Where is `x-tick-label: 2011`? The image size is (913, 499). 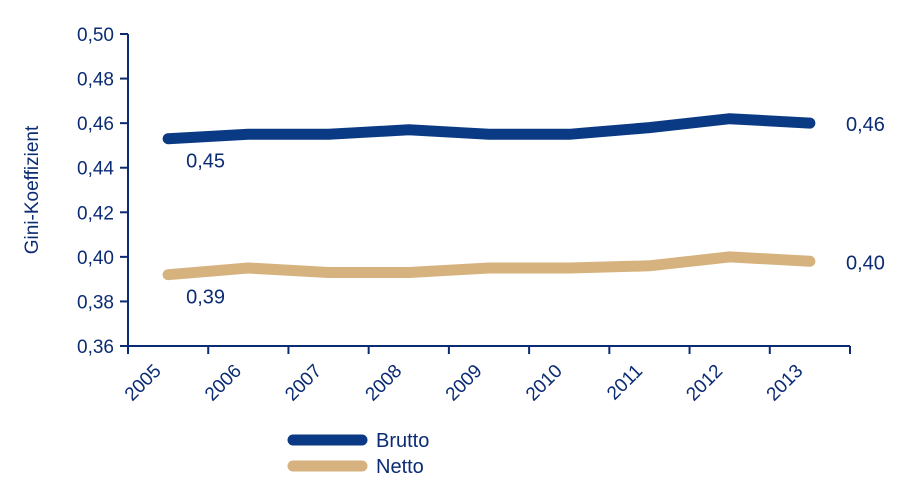 x-tick-label: 2011 is located at coordinates (625, 383).